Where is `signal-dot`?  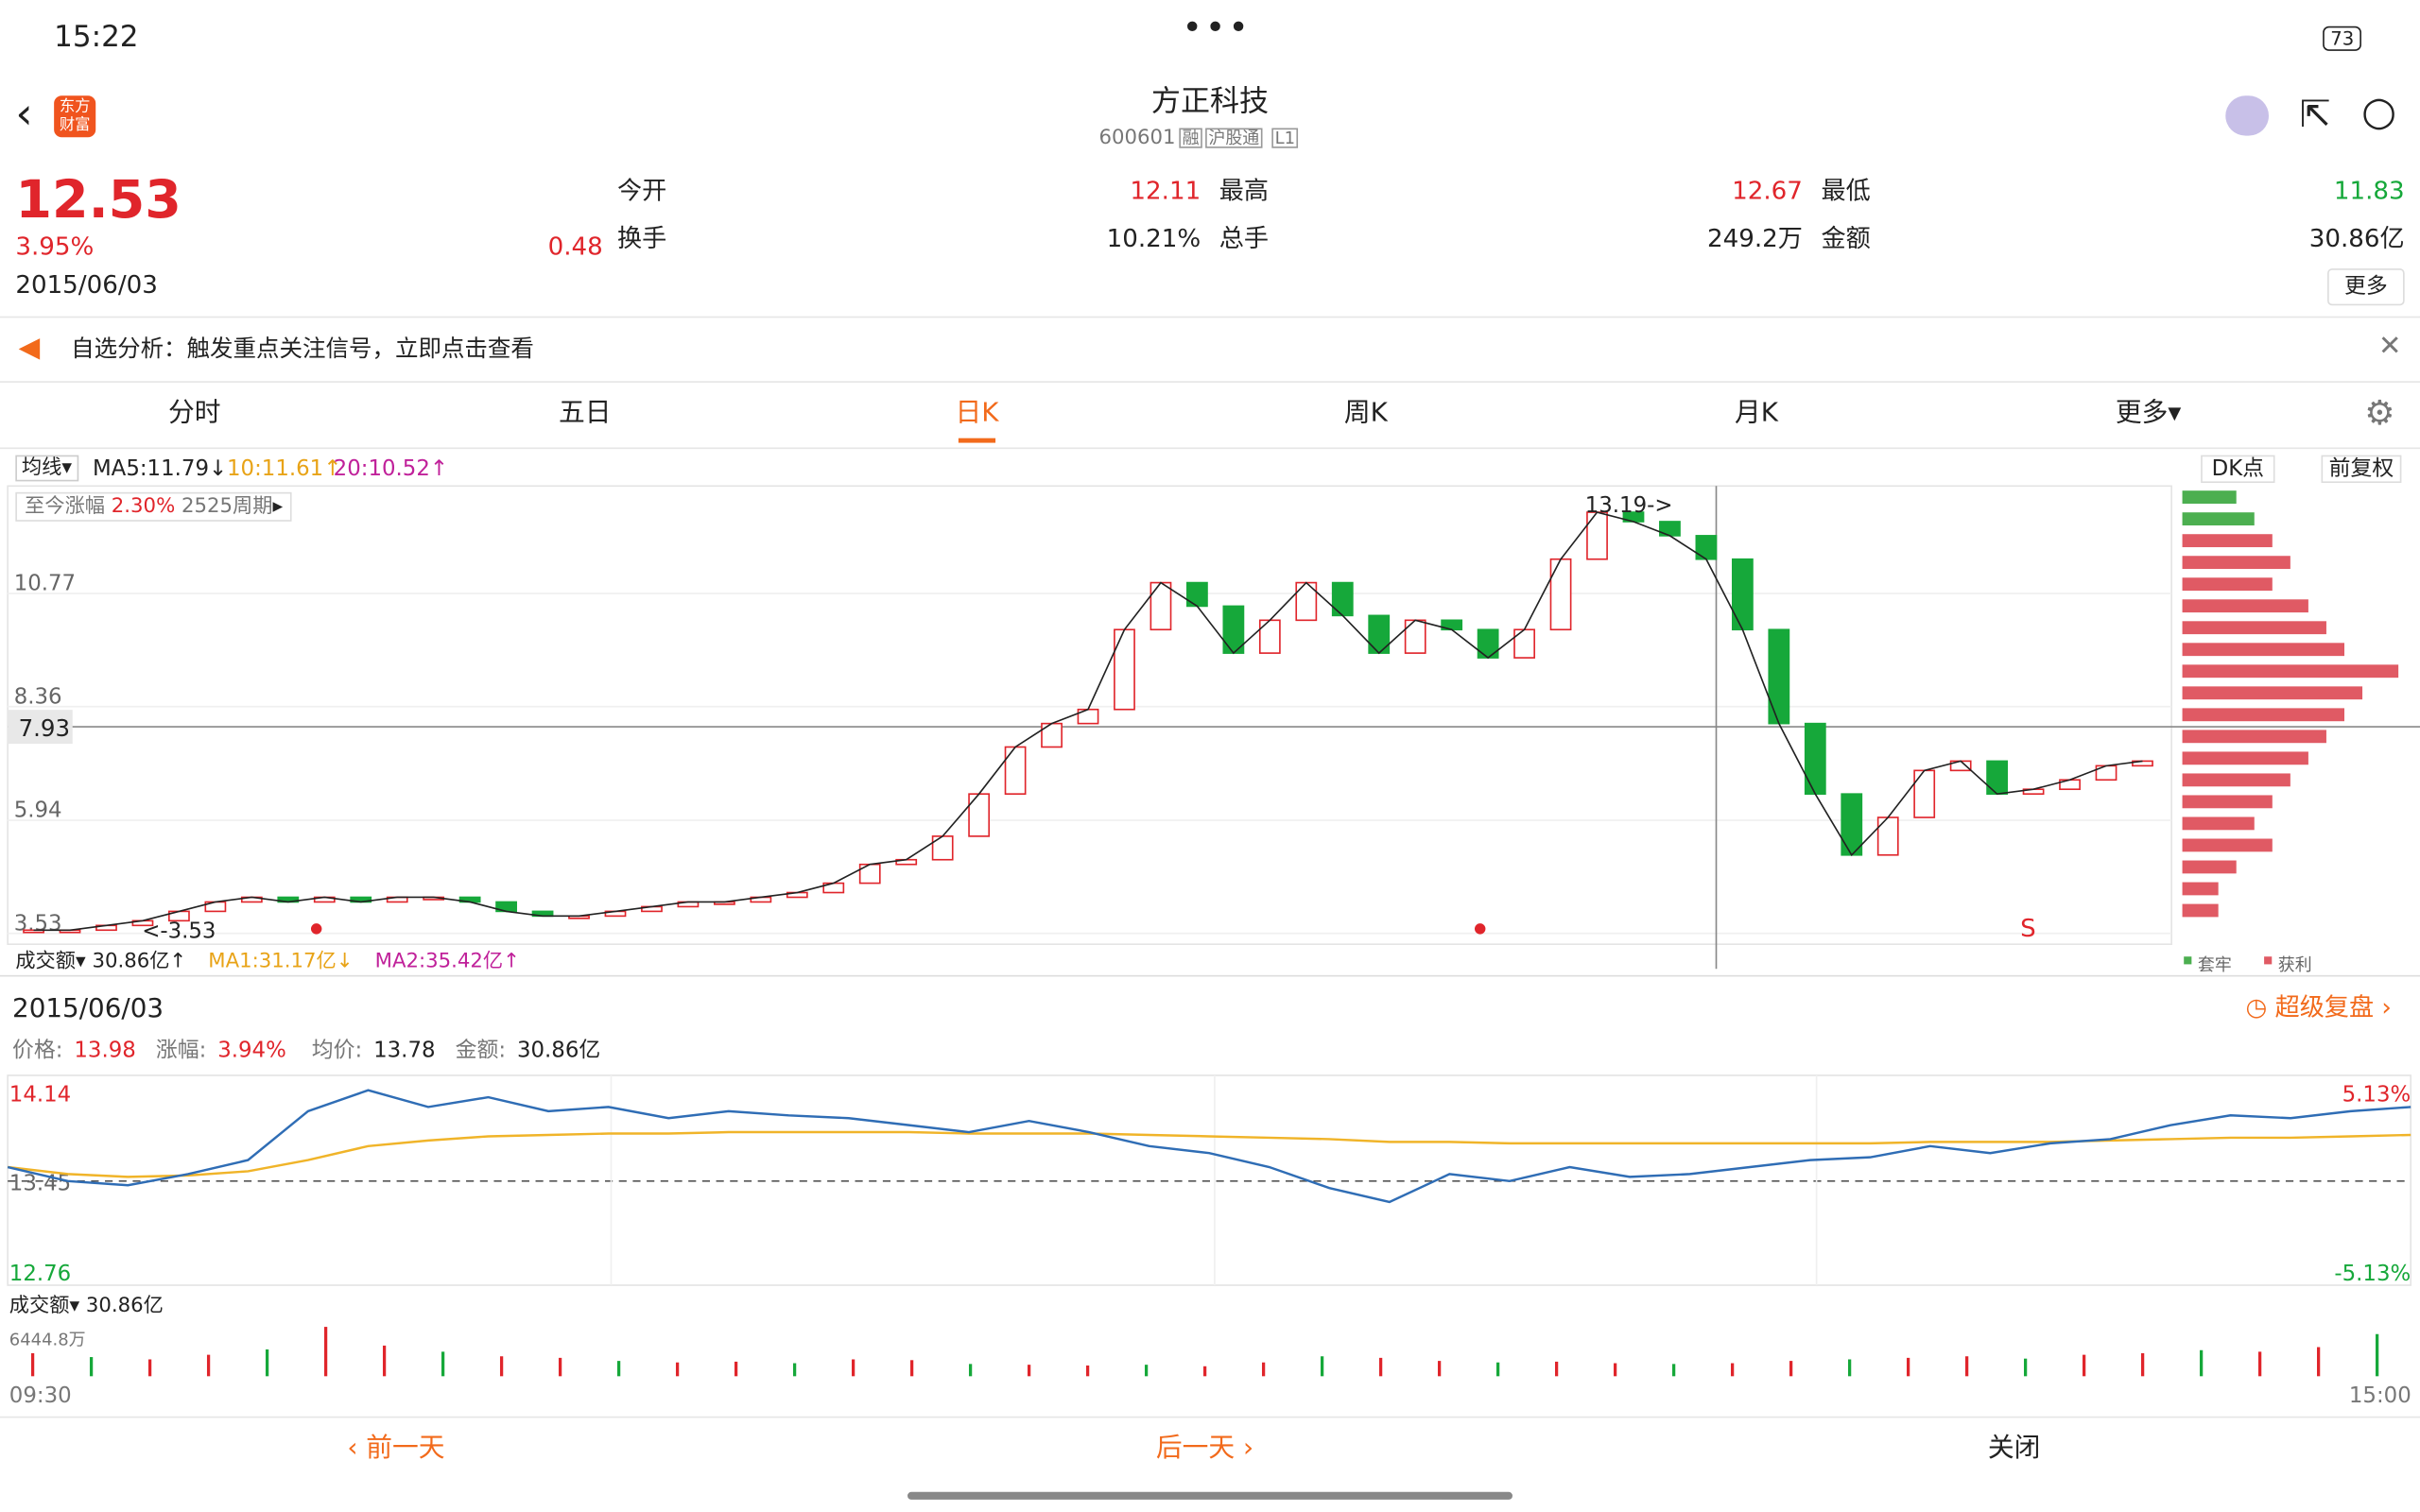 signal-dot is located at coordinates (1480, 929).